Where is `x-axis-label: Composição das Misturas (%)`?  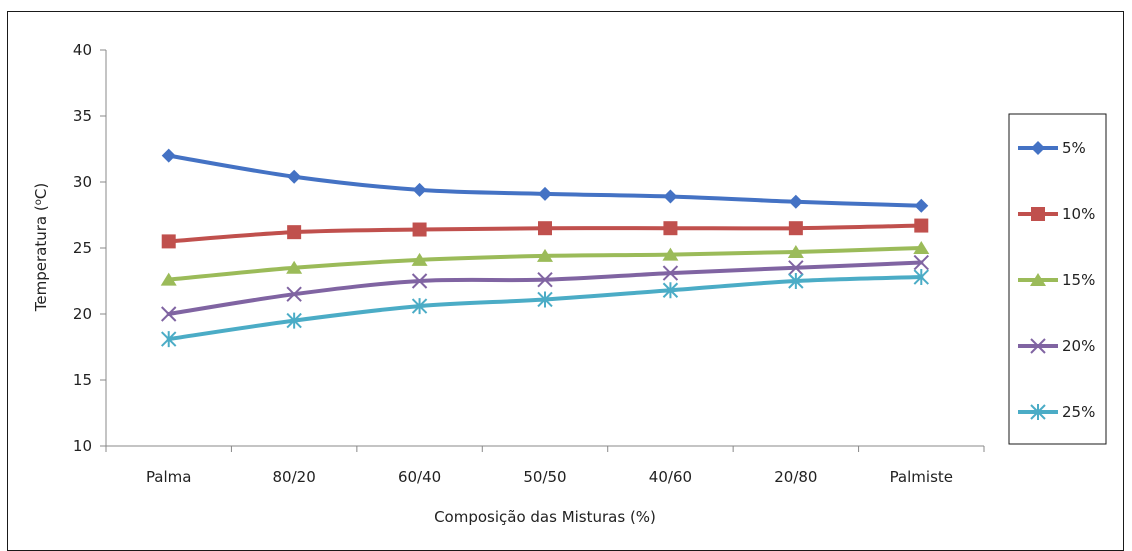 x-axis-label: Composição das Misturas (%) is located at coordinates (545, 517).